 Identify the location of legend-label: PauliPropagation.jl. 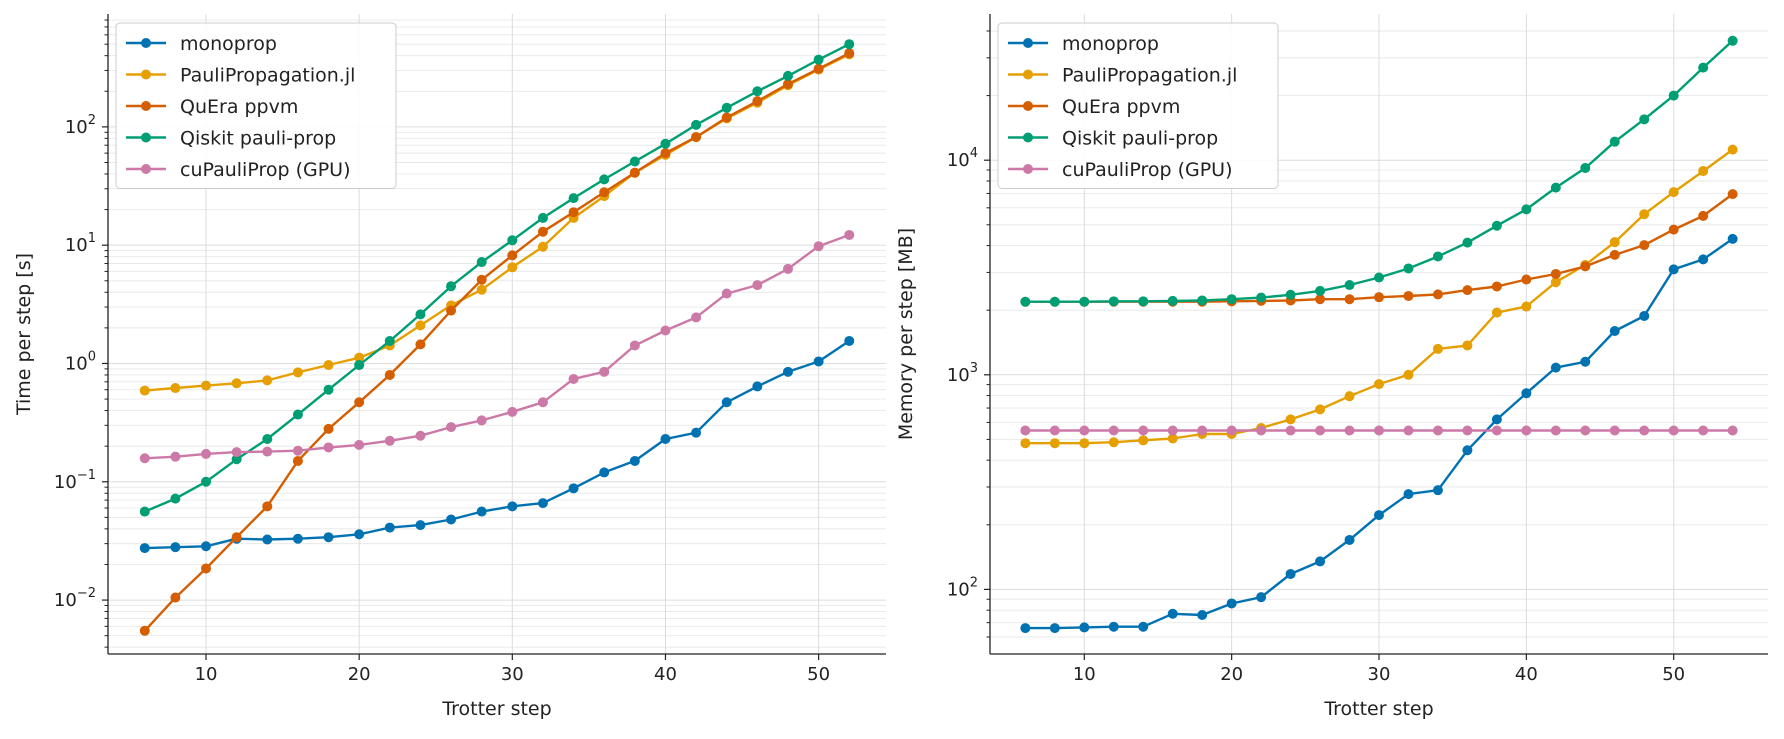
(267, 76).